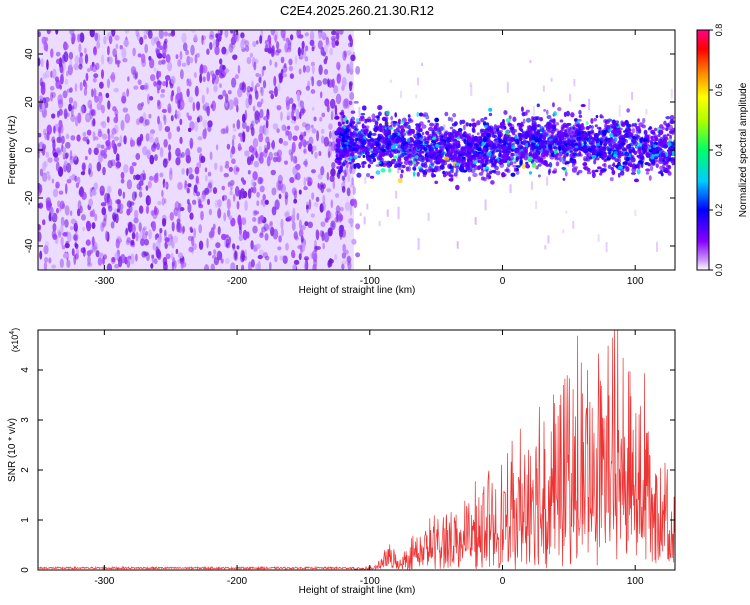 Image resolution: width=750 pixels, height=605 pixels. I want to click on chart-title: C2E4.2025.260.21.30.R12, so click(357, 10).